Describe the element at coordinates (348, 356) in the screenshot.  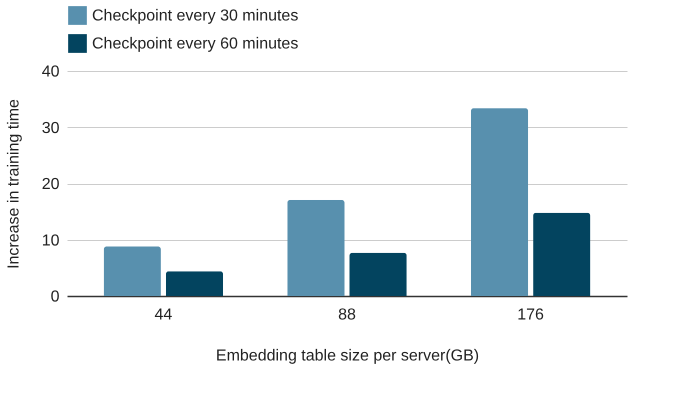
I see `x-axis-title: Embedding table size per server(GB)` at that location.